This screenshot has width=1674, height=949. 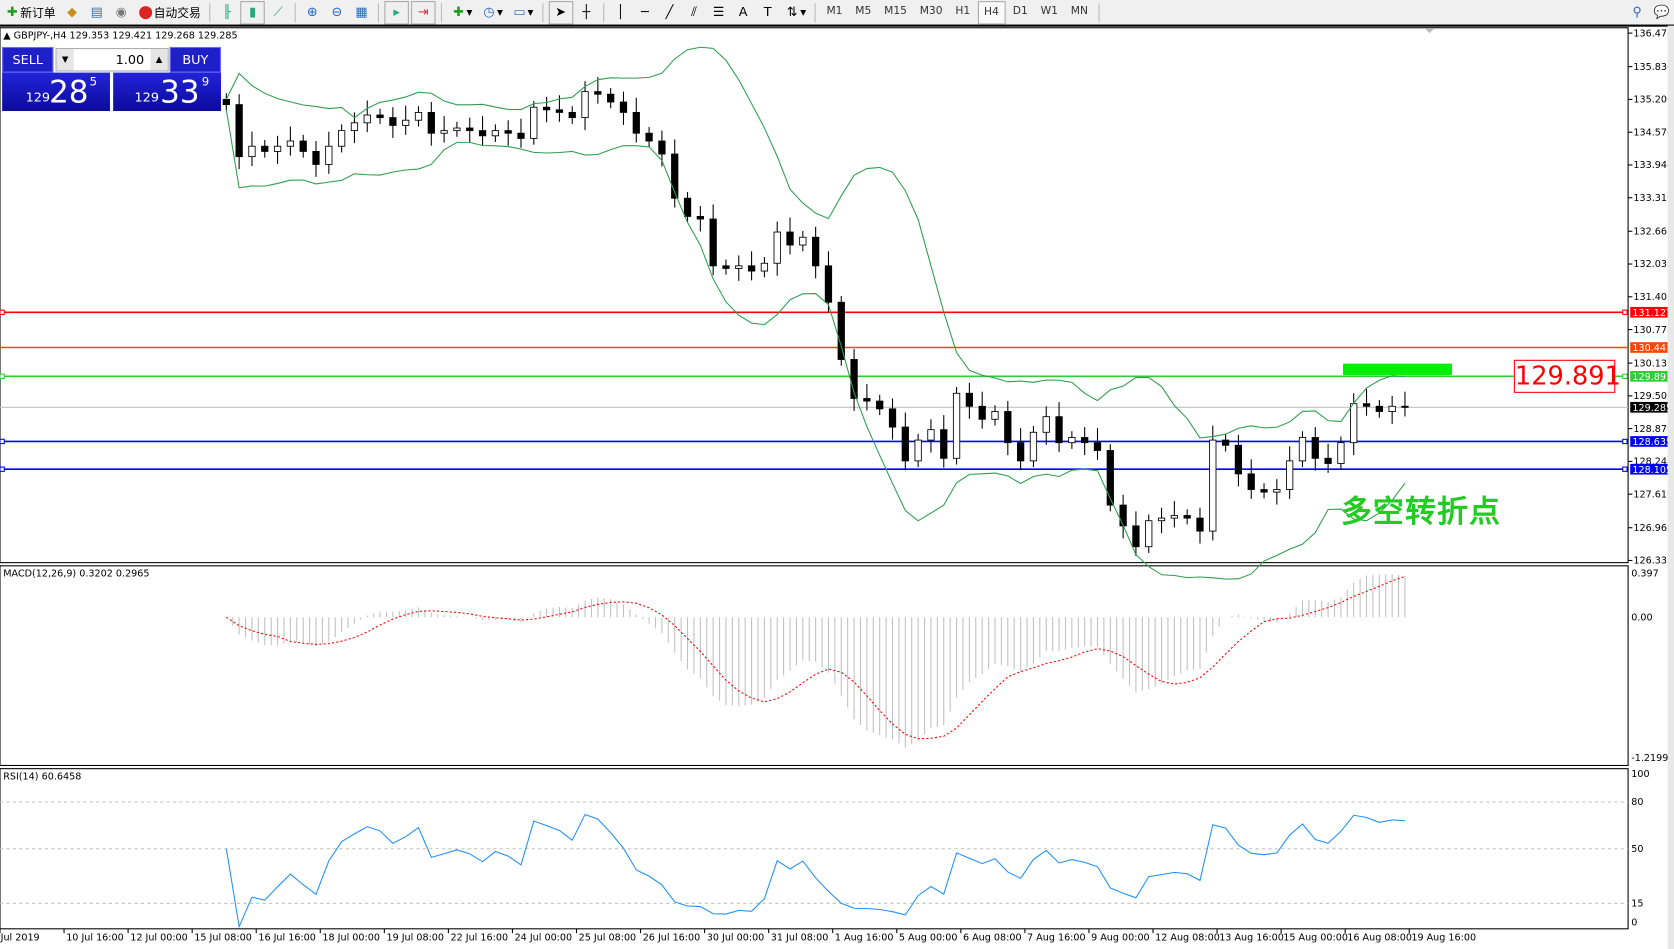 I want to click on templates-button: ▭ ▾, so click(x=523, y=12).